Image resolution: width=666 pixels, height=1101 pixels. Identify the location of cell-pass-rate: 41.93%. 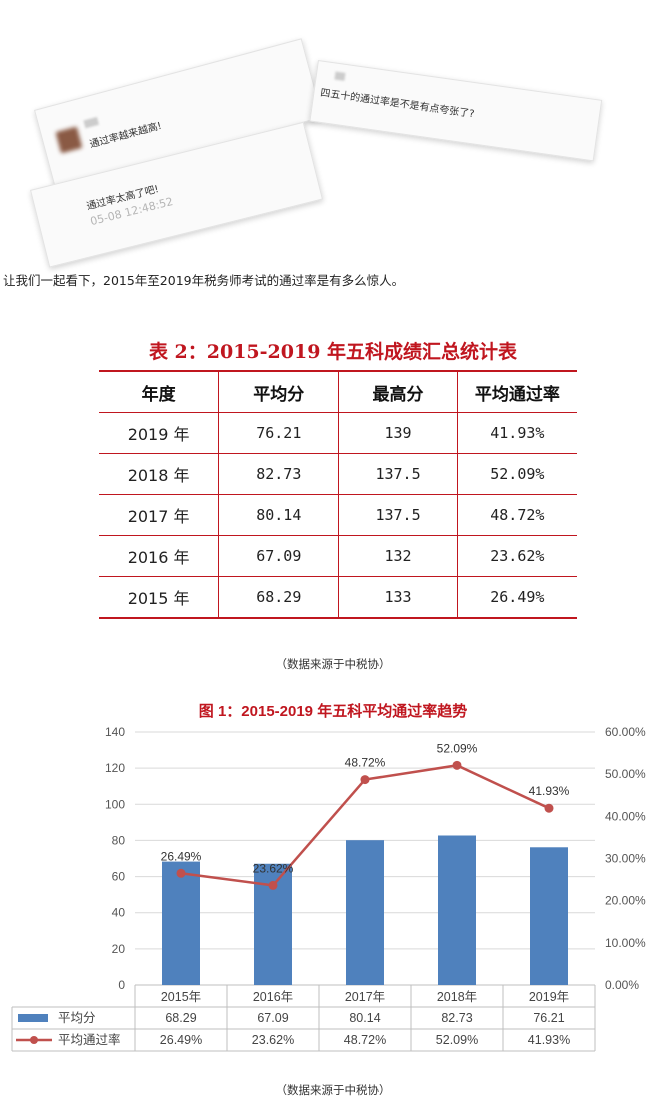
(516, 433).